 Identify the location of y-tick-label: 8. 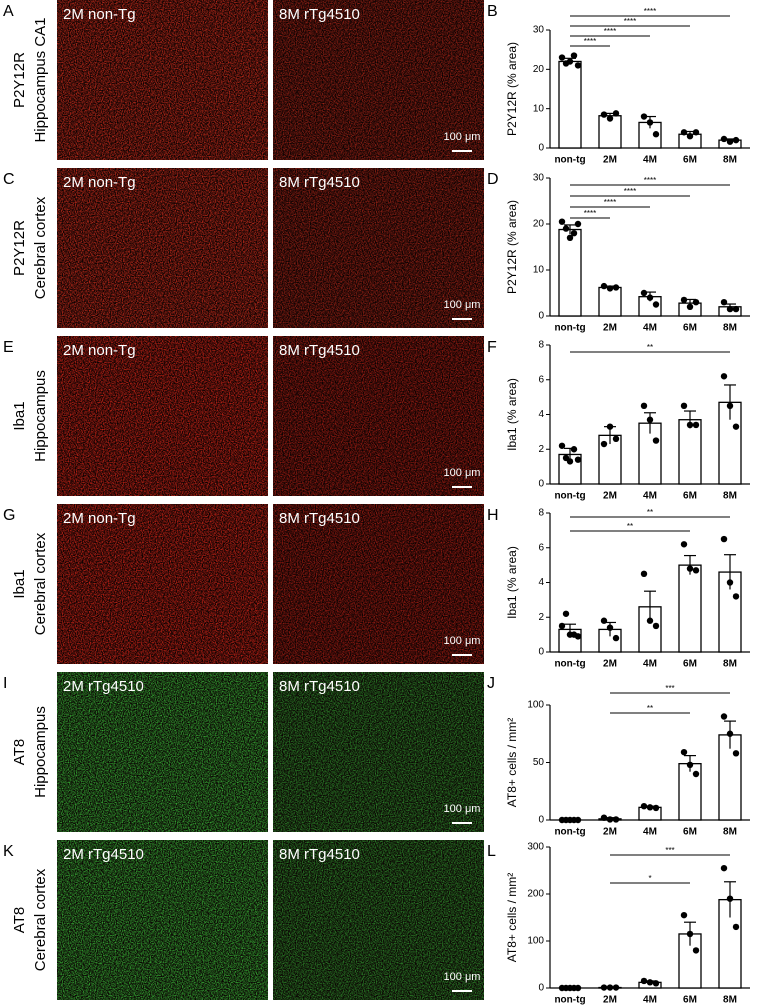
(541, 513).